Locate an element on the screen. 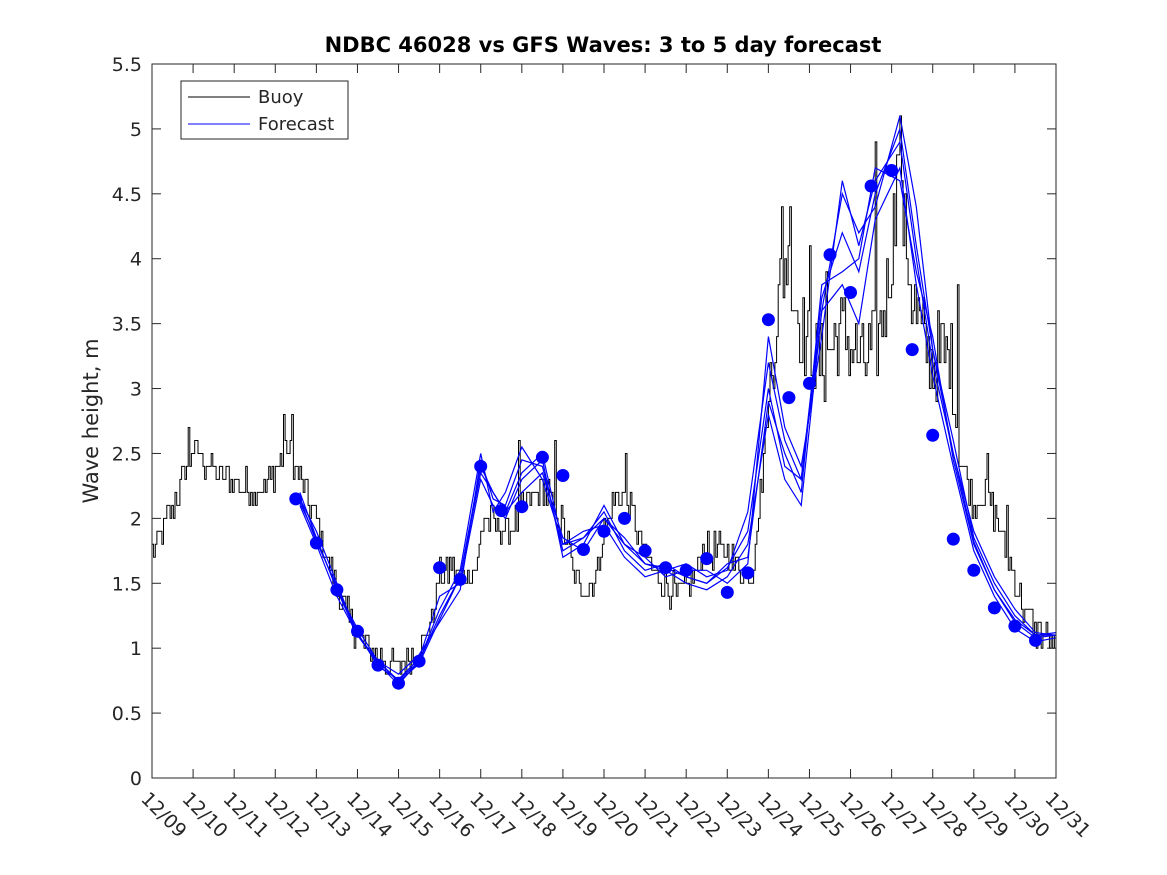  y-tick-label: 5 is located at coordinates (136, 130).